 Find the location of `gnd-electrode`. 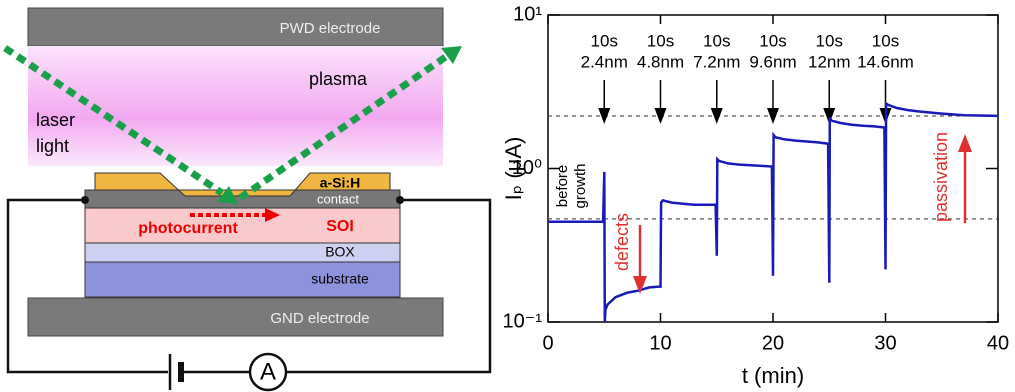

gnd-electrode is located at coordinates (235, 317).